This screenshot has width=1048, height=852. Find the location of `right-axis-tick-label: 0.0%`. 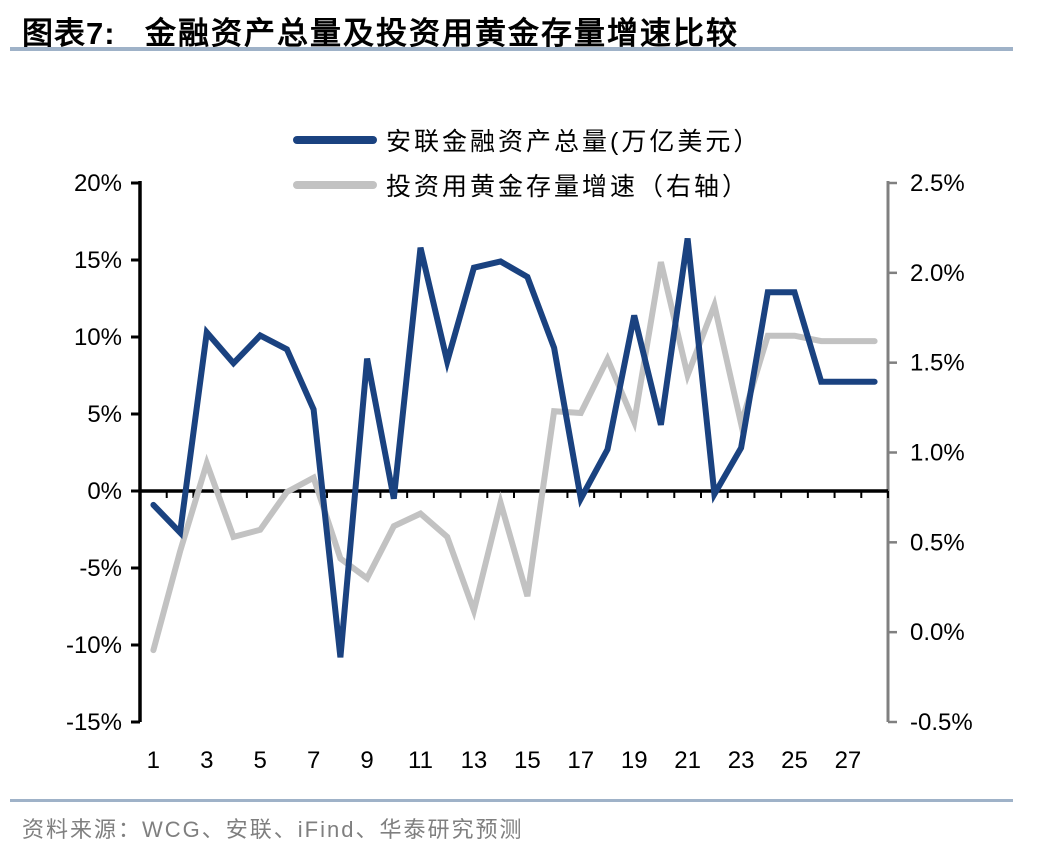

right-axis-tick-label: 0.0% is located at coordinates (937, 632).